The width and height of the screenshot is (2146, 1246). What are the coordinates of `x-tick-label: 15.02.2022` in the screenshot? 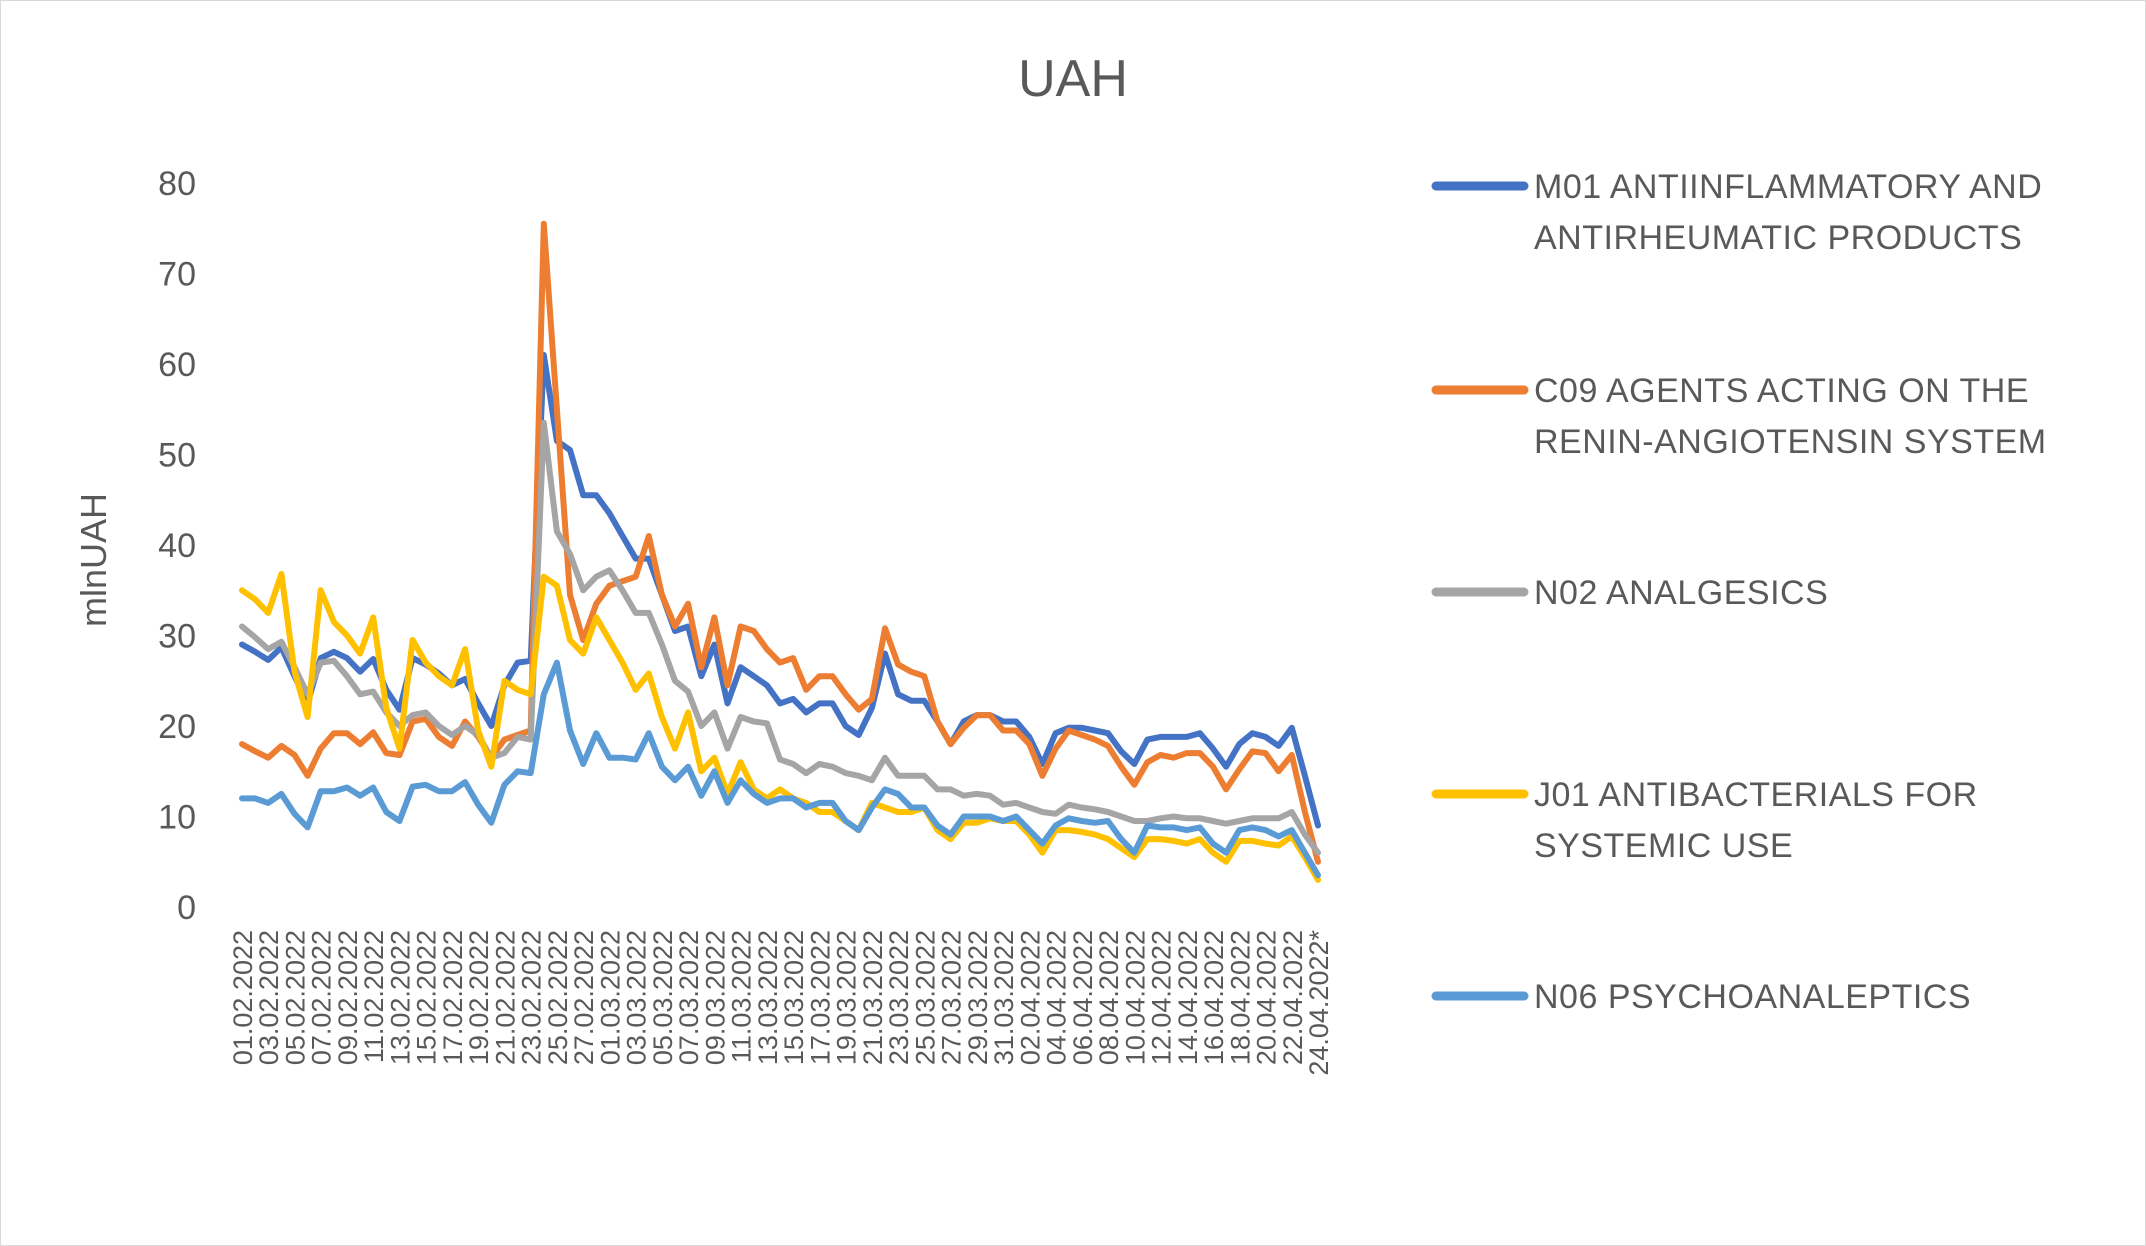 It's located at (427, 997).